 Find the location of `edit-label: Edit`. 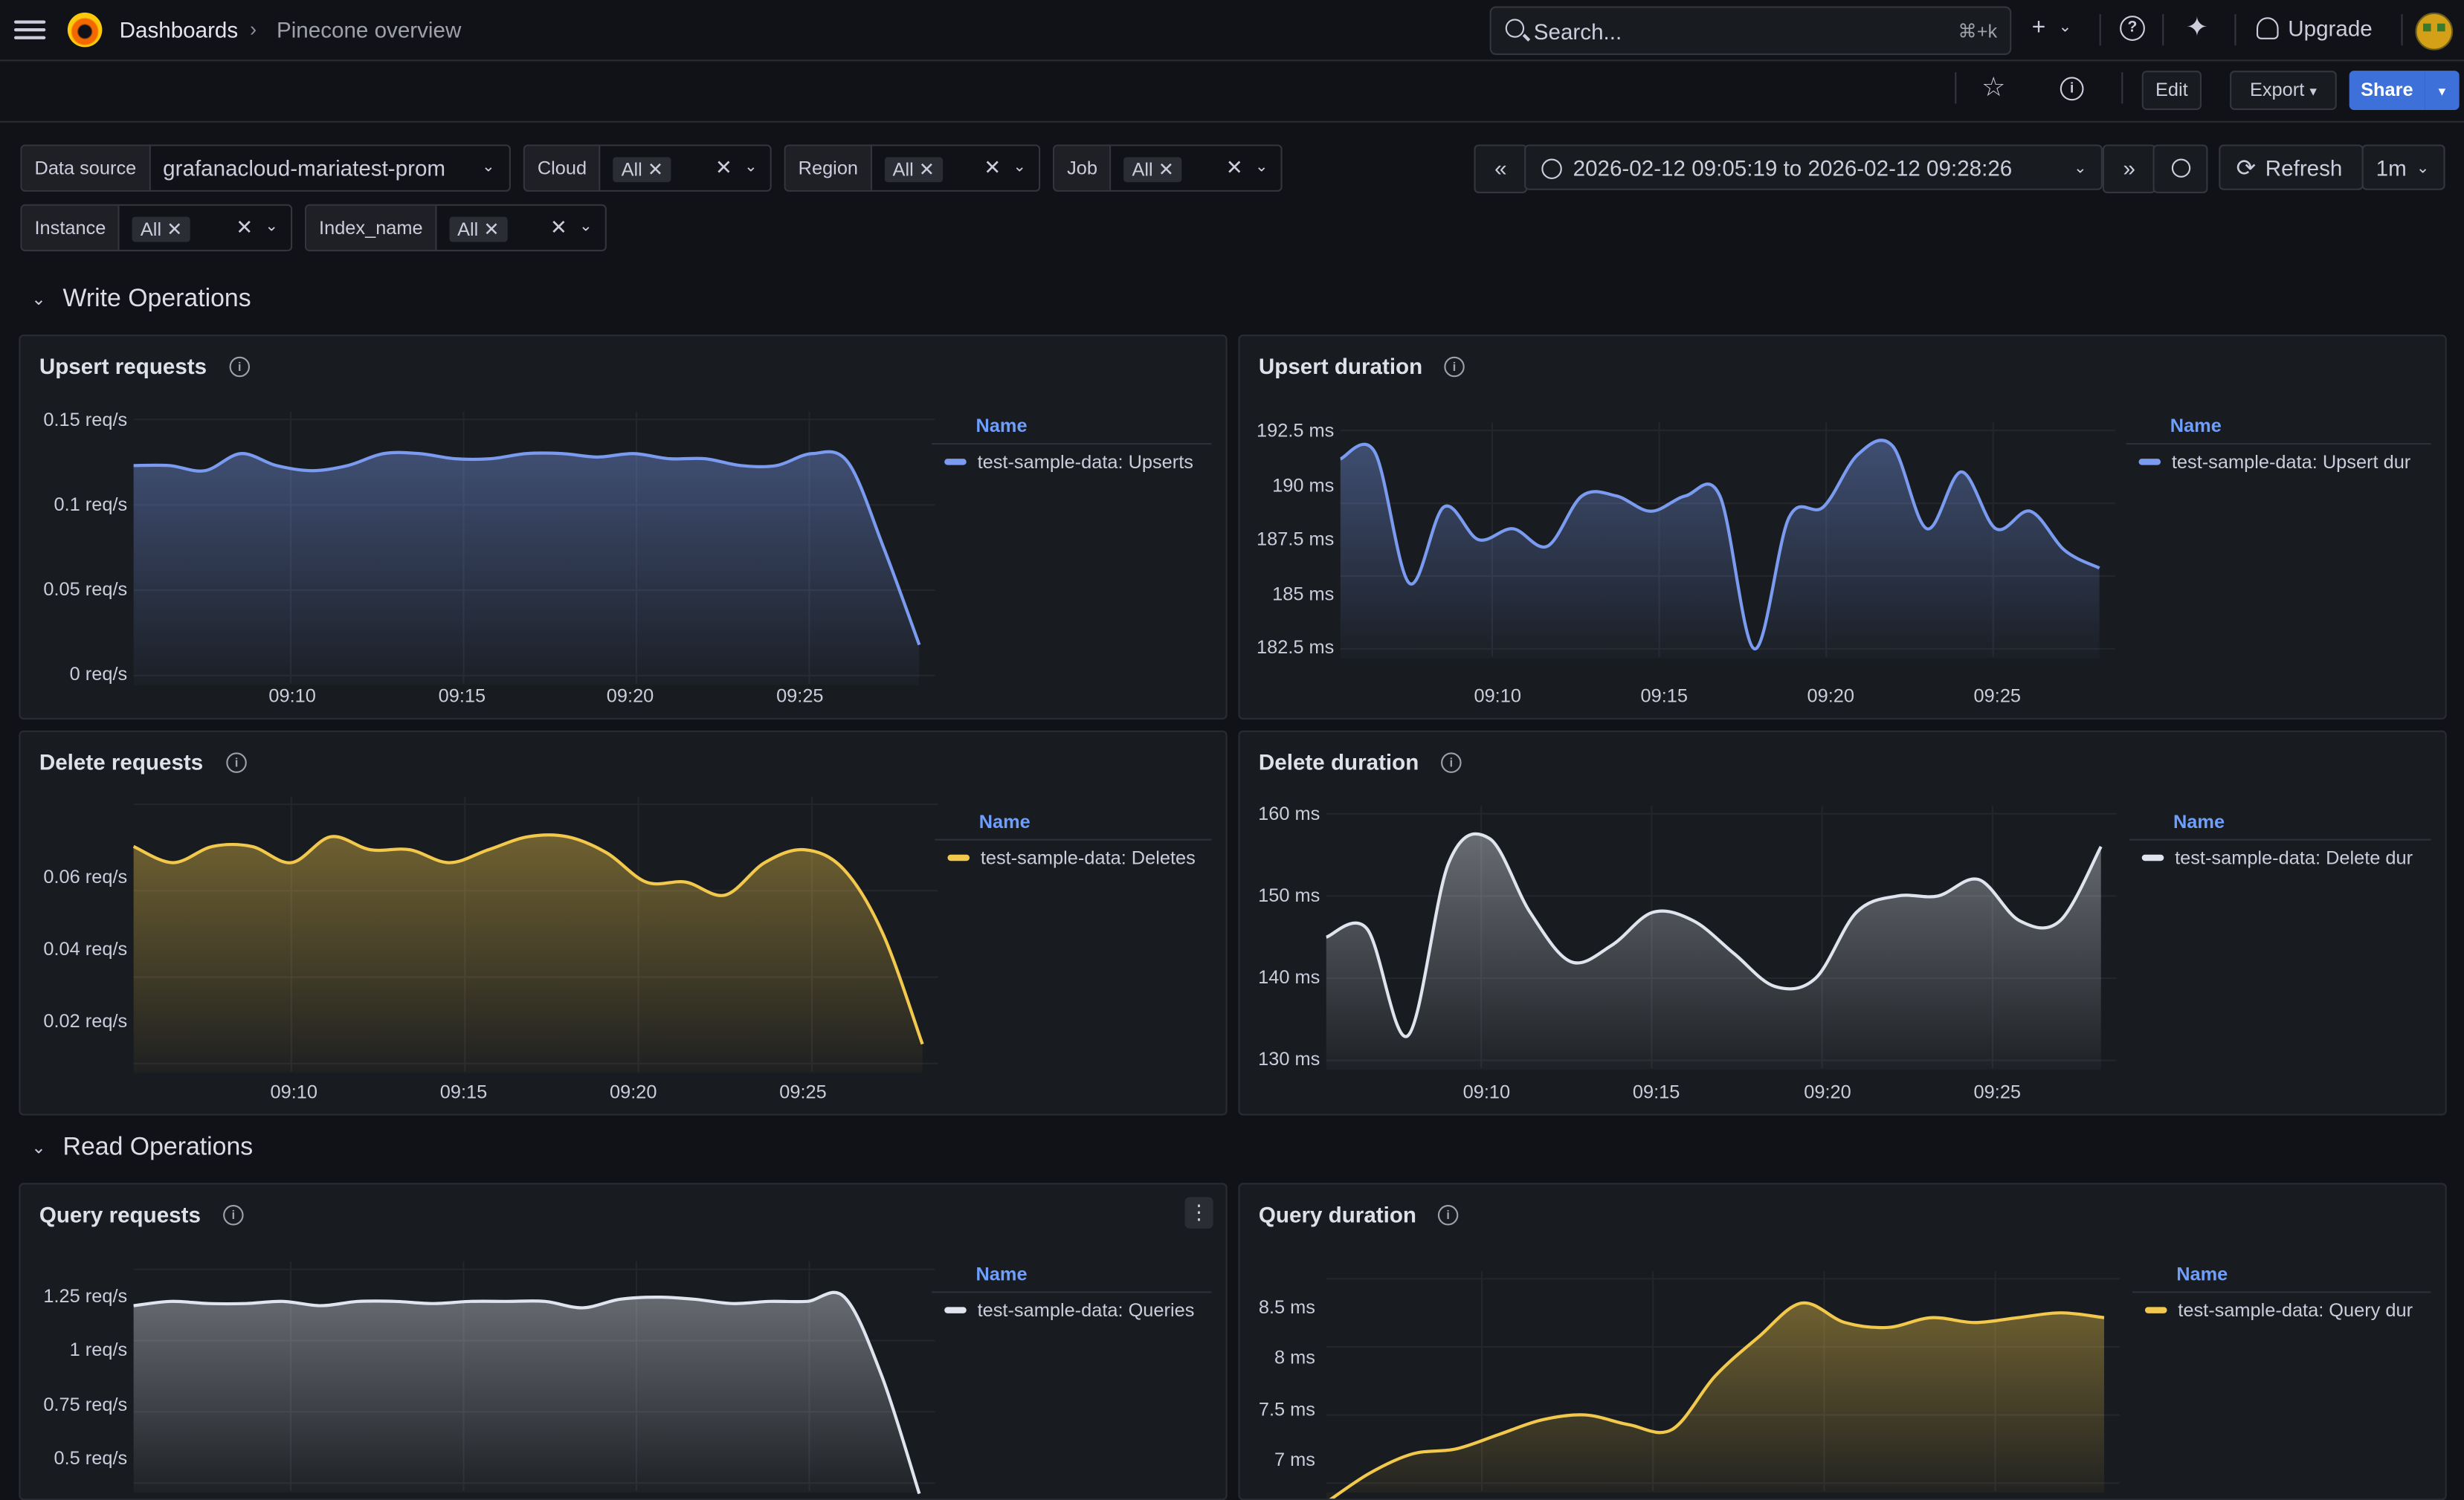

edit-label: Edit is located at coordinates (2171, 89).